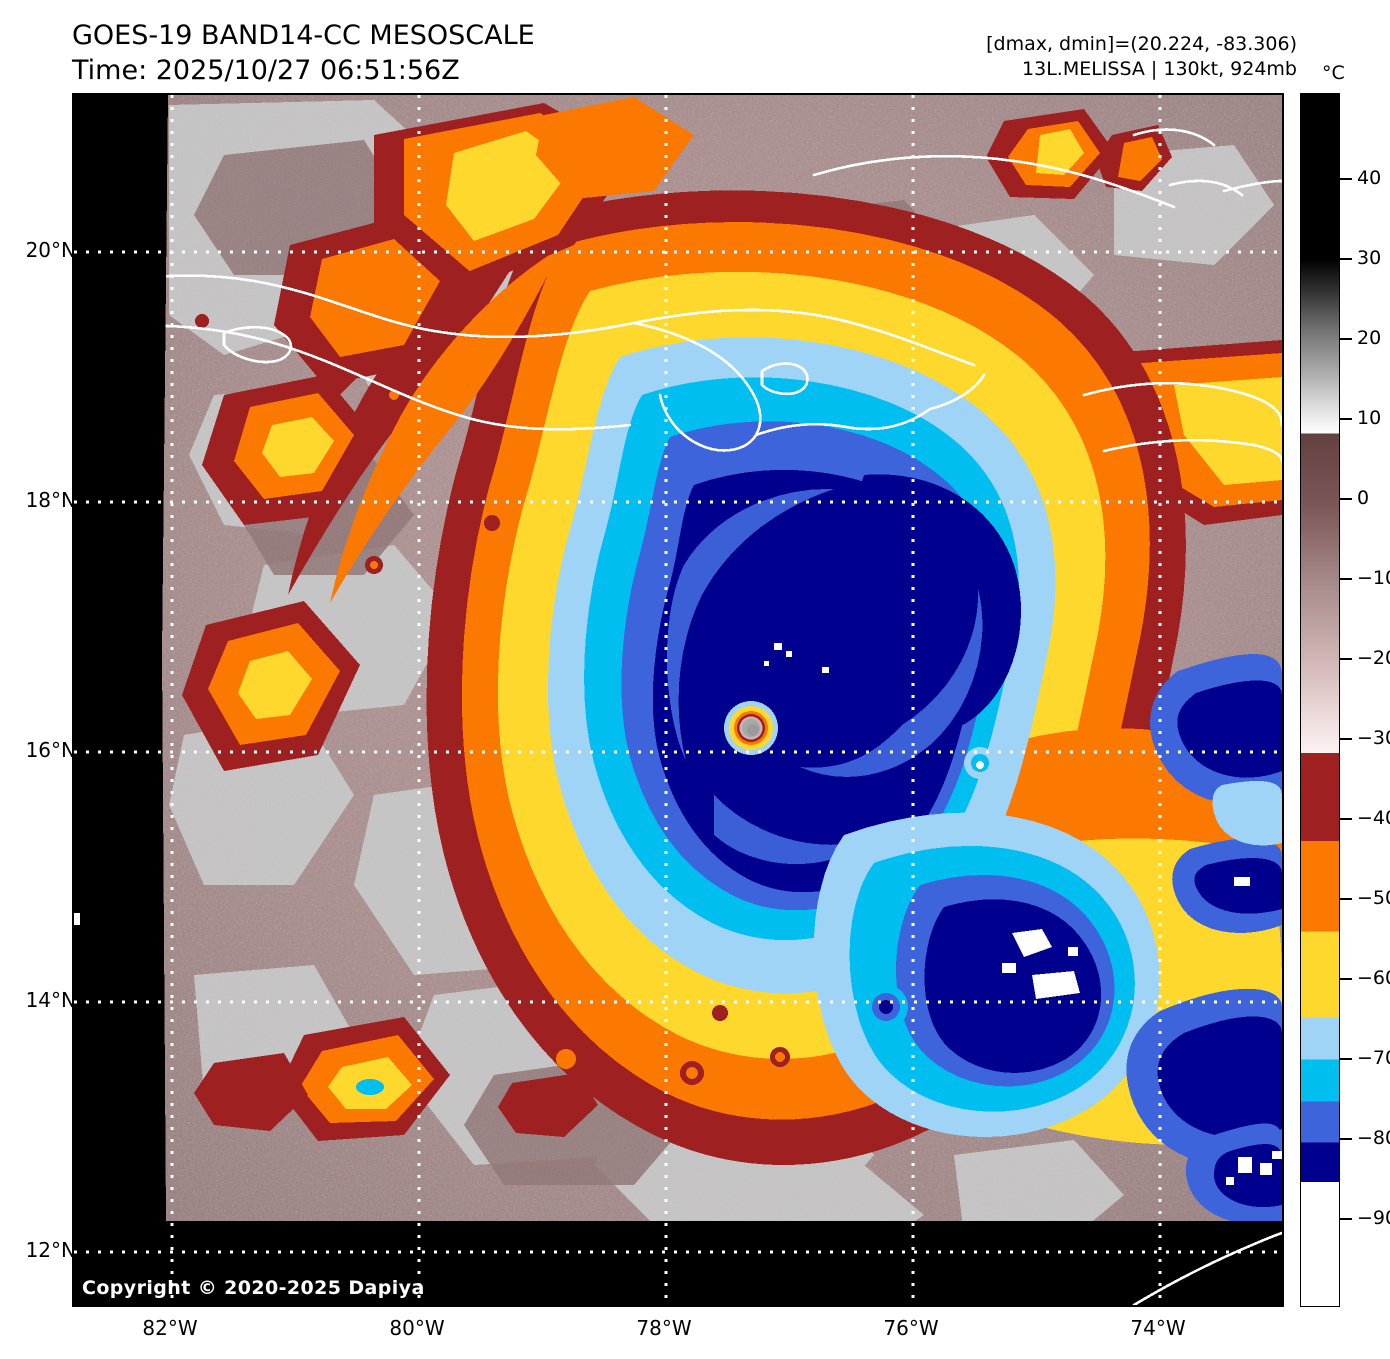  What do you see at coordinates (1159, 68) in the screenshot?
I see `storm-info-label: 13L.MELISSA | 130kt, 924mb` at bounding box center [1159, 68].